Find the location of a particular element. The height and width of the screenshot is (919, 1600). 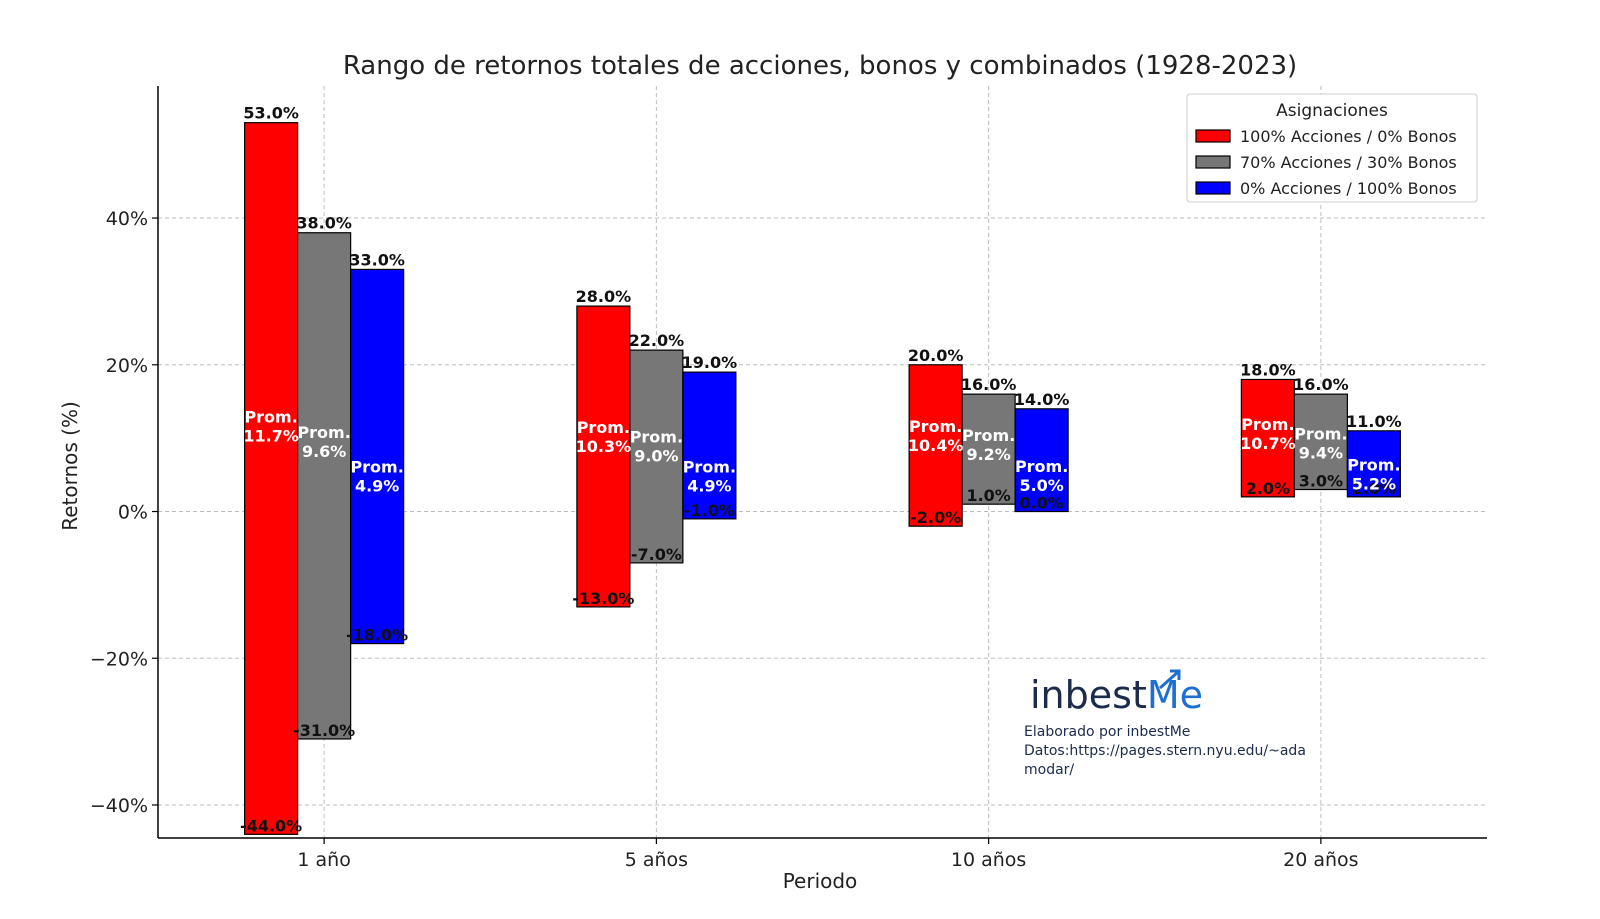

source-line-1: Datos:https://pages.stern.nyu.edu/~ada is located at coordinates (1165, 751).